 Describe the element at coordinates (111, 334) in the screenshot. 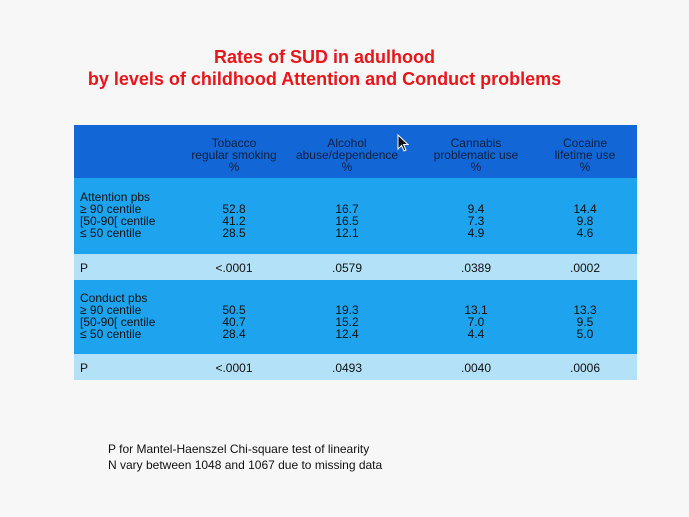

I see `conduct-level-low: ≤ 50 centile` at that location.